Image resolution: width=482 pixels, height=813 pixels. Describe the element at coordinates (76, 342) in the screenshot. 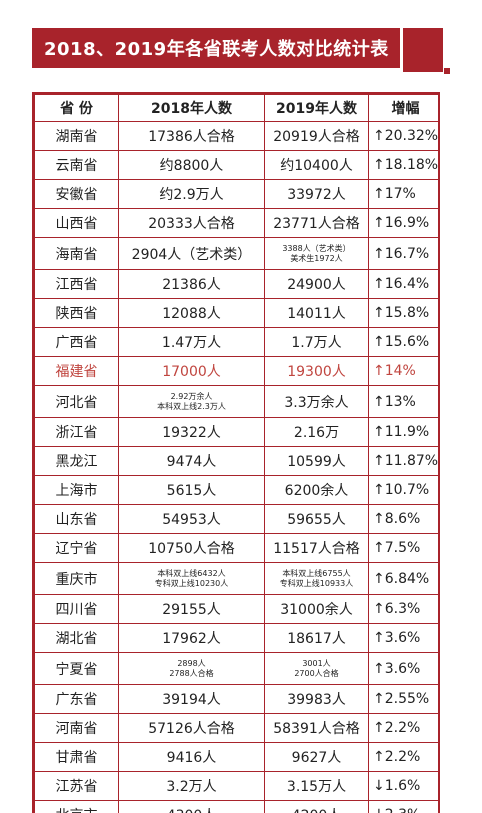

I see `province-cell: 广西省` at that location.